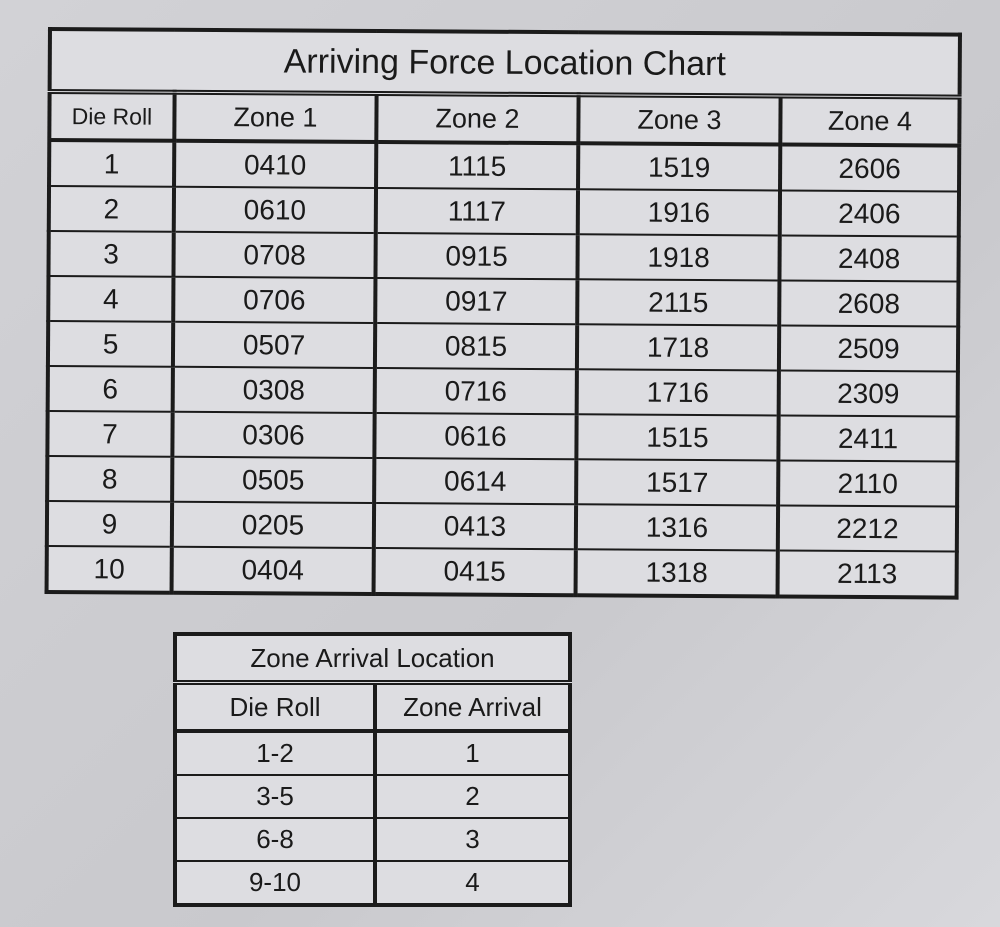  What do you see at coordinates (678, 302) in the screenshot?
I see `table-cell: 2115` at bounding box center [678, 302].